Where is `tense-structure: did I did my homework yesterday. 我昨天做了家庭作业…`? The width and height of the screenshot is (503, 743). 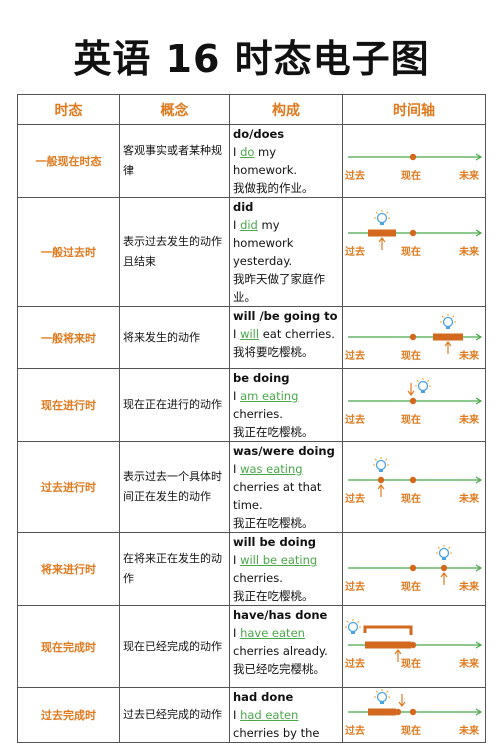 tense-structure: did I did my homework yesterday. 我昨天做了家庭作业… is located at coordinates (286, 252).